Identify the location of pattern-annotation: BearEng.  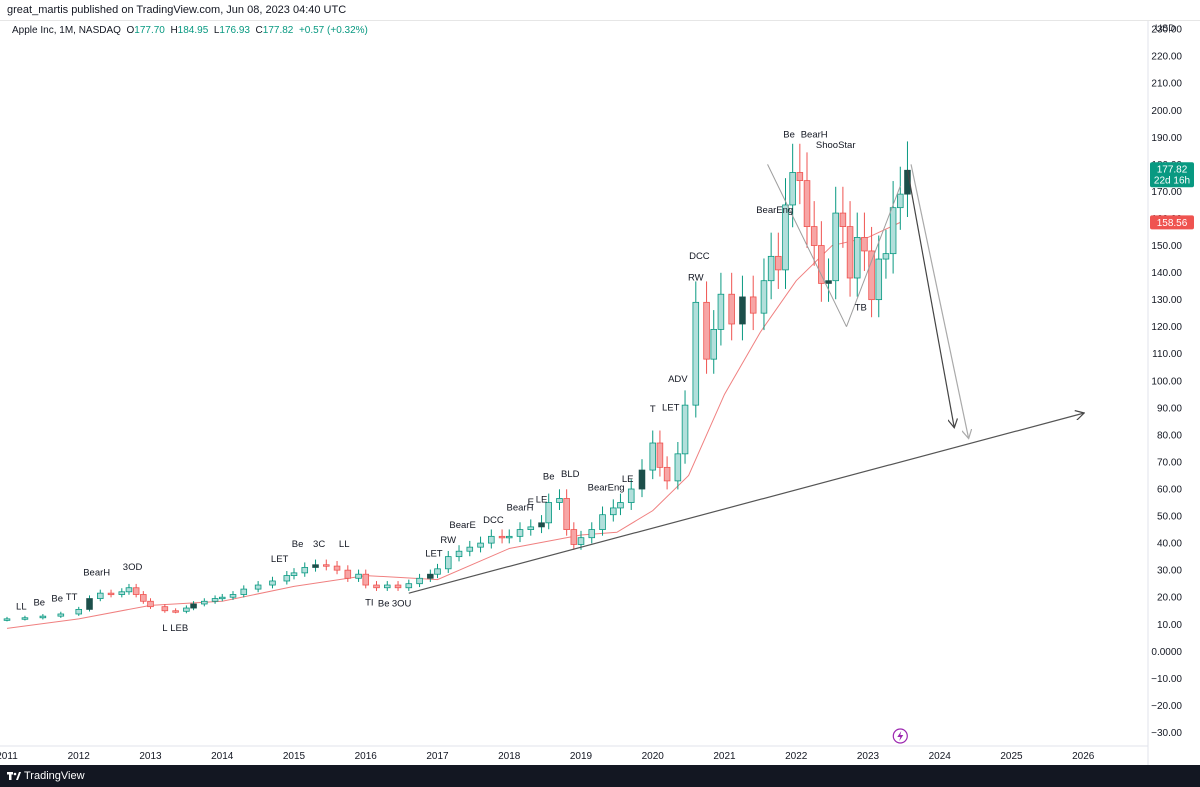
(606, 487).